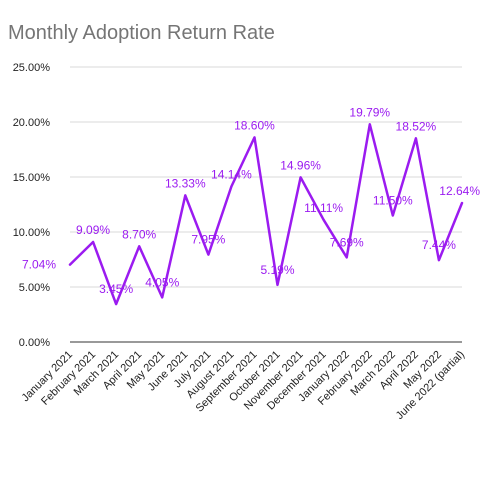  I want to click on y-tick-label: 15.00%, so click(32, 178).